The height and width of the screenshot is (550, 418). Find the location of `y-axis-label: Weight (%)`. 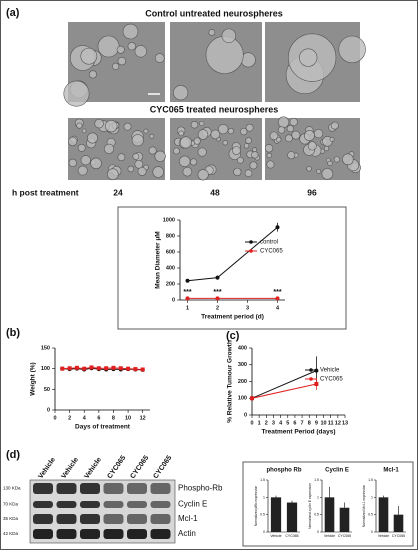

y-axis-label: Weight (%) is located at coordinates (33, 378).